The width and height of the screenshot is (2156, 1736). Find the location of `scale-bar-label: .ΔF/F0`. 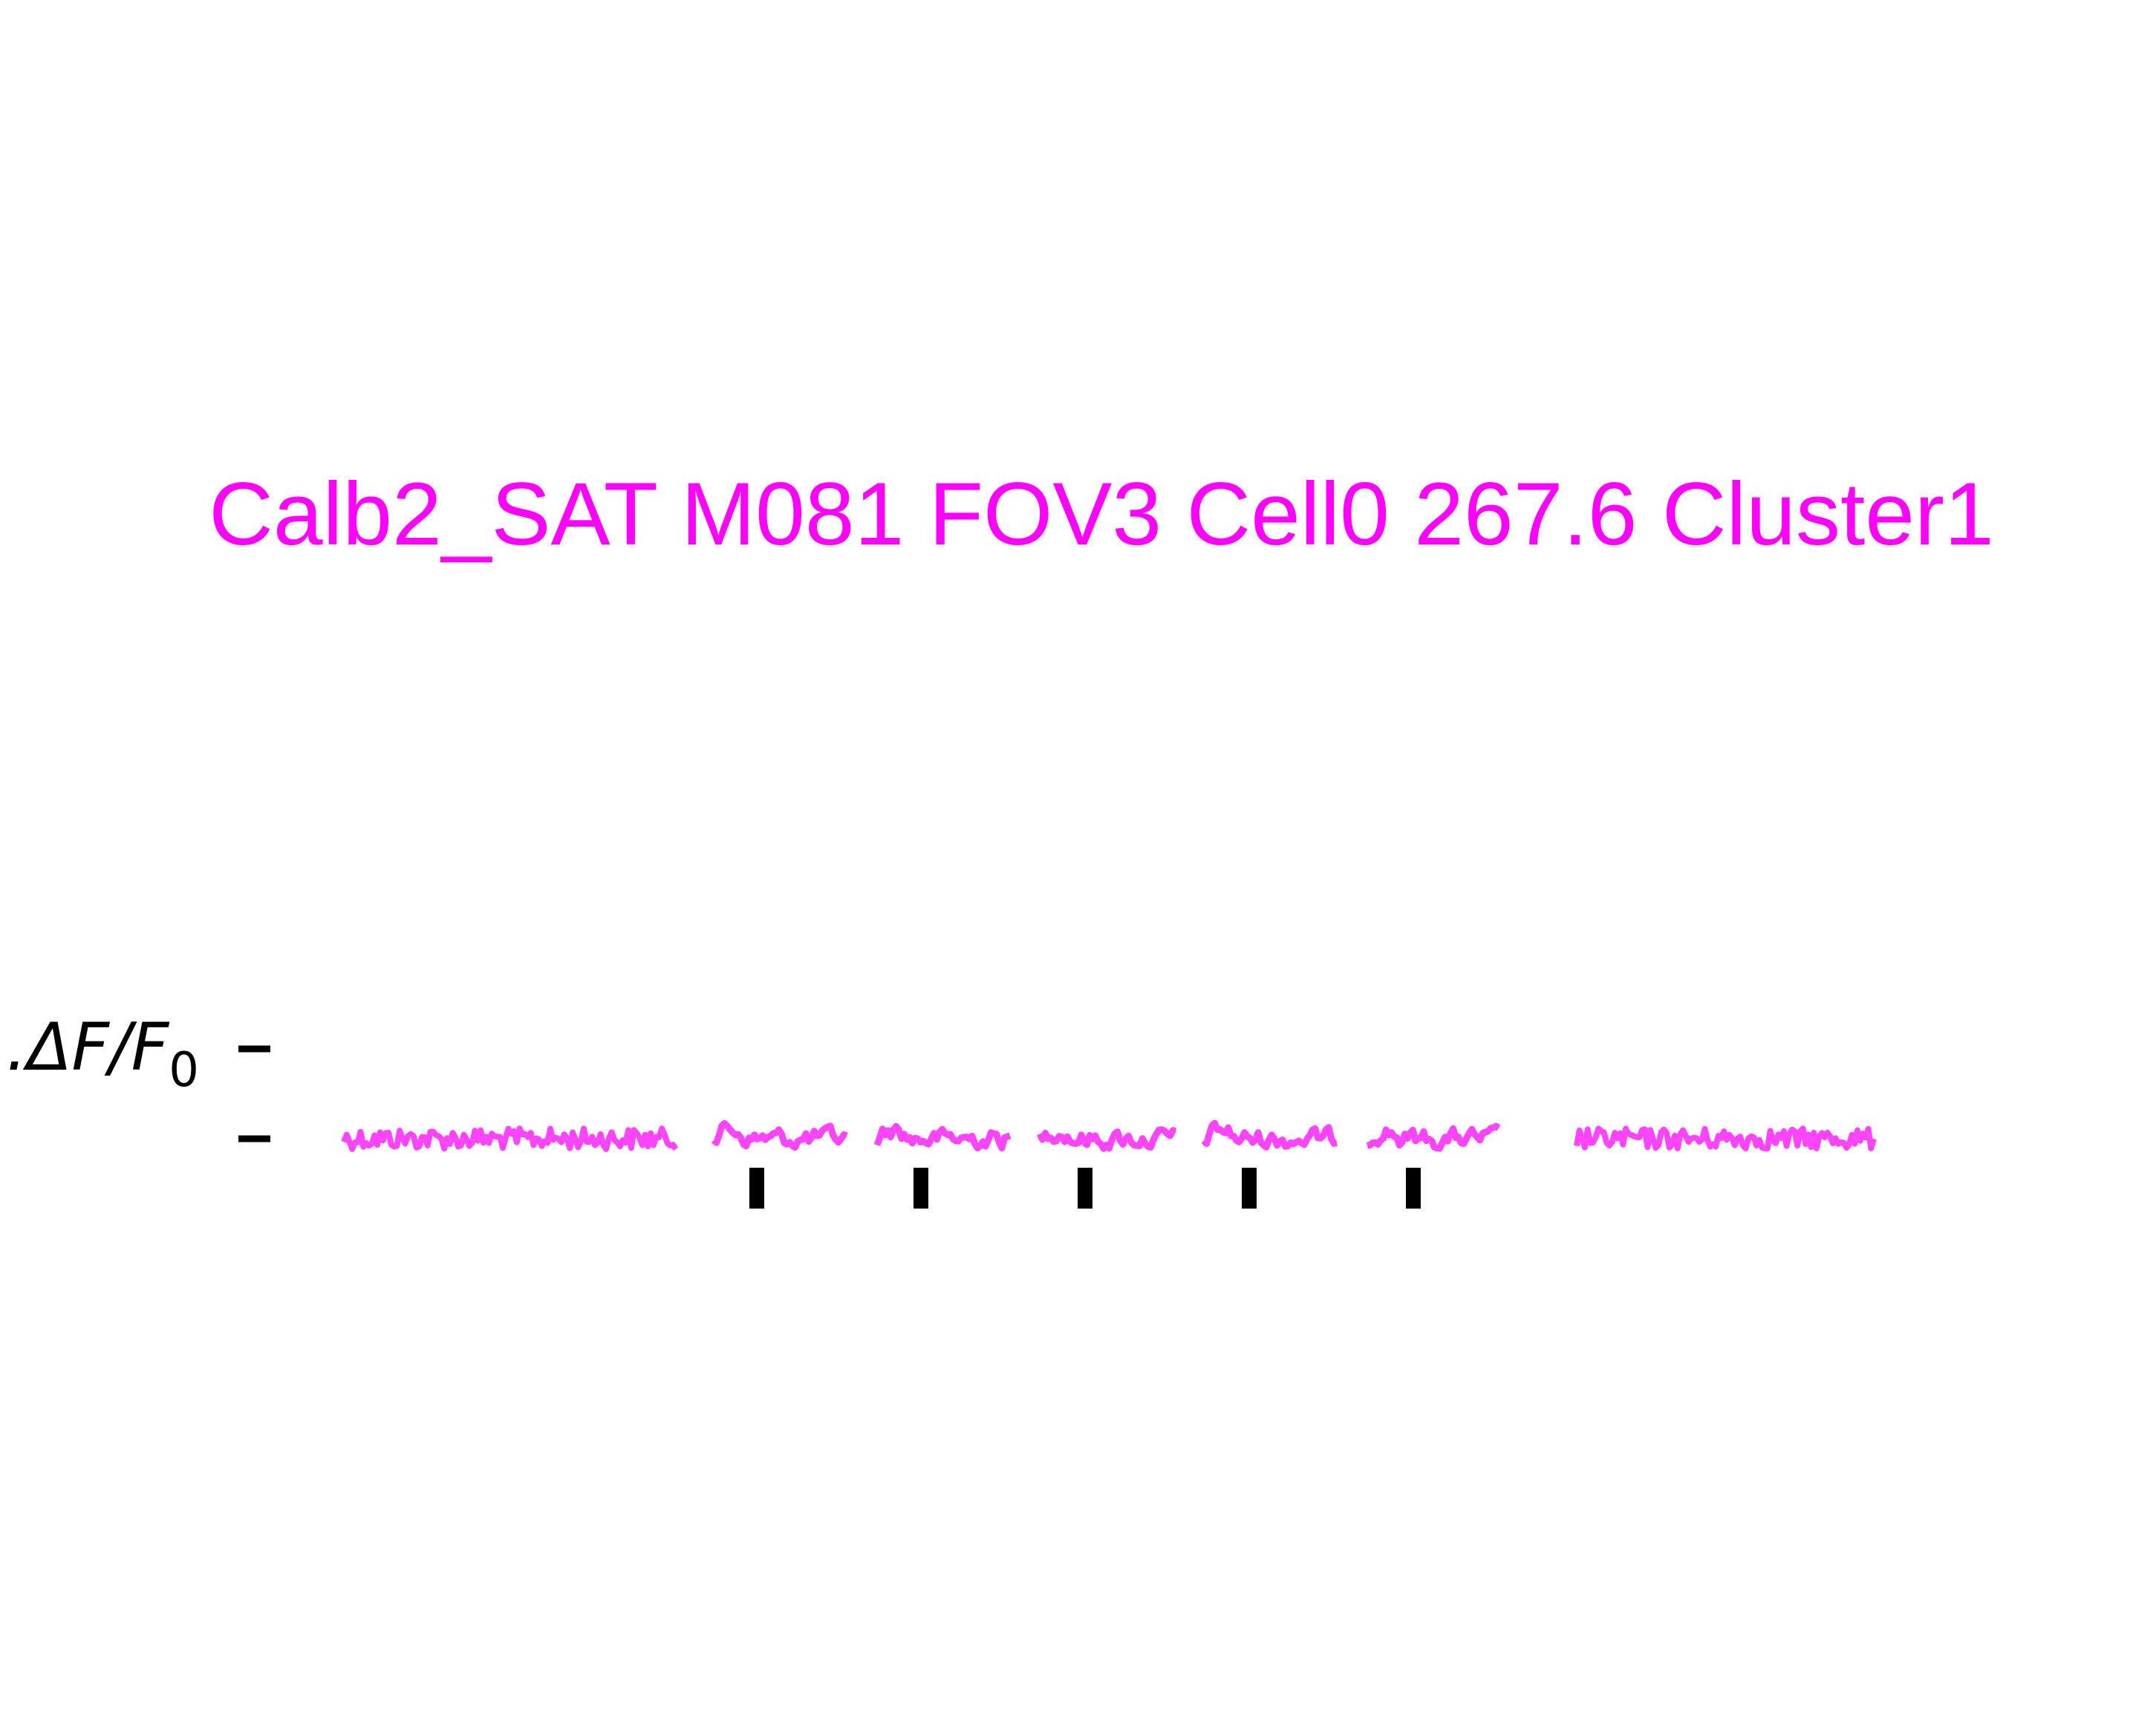

scale-bar-label: .ΔF/F0 is located at coordinates (102, 1053).